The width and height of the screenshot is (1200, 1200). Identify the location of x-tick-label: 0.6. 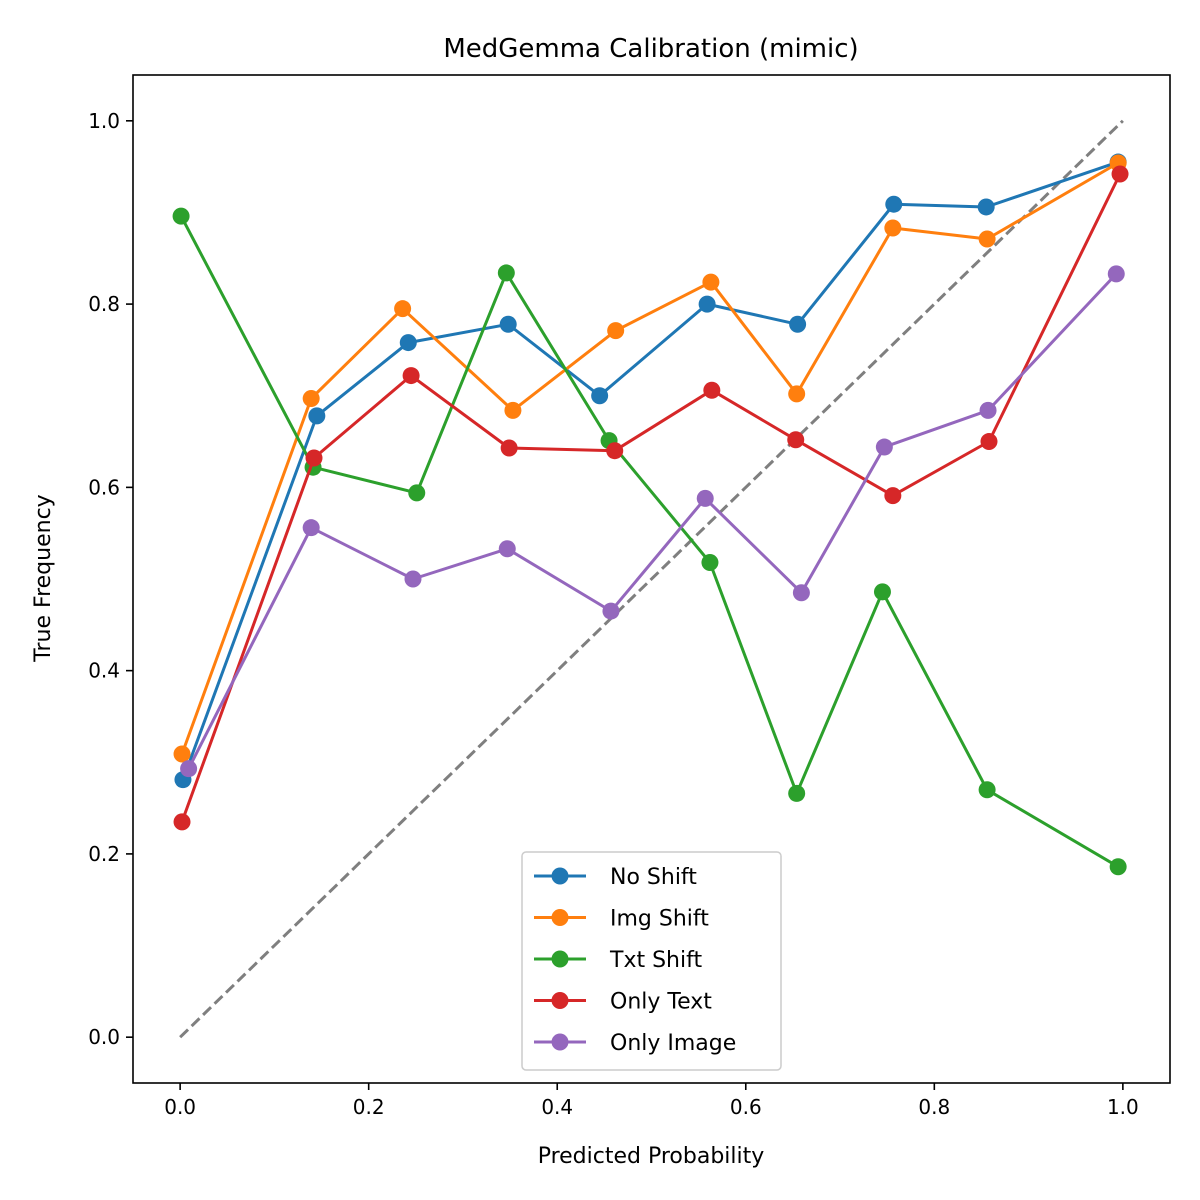
(746, 1107).